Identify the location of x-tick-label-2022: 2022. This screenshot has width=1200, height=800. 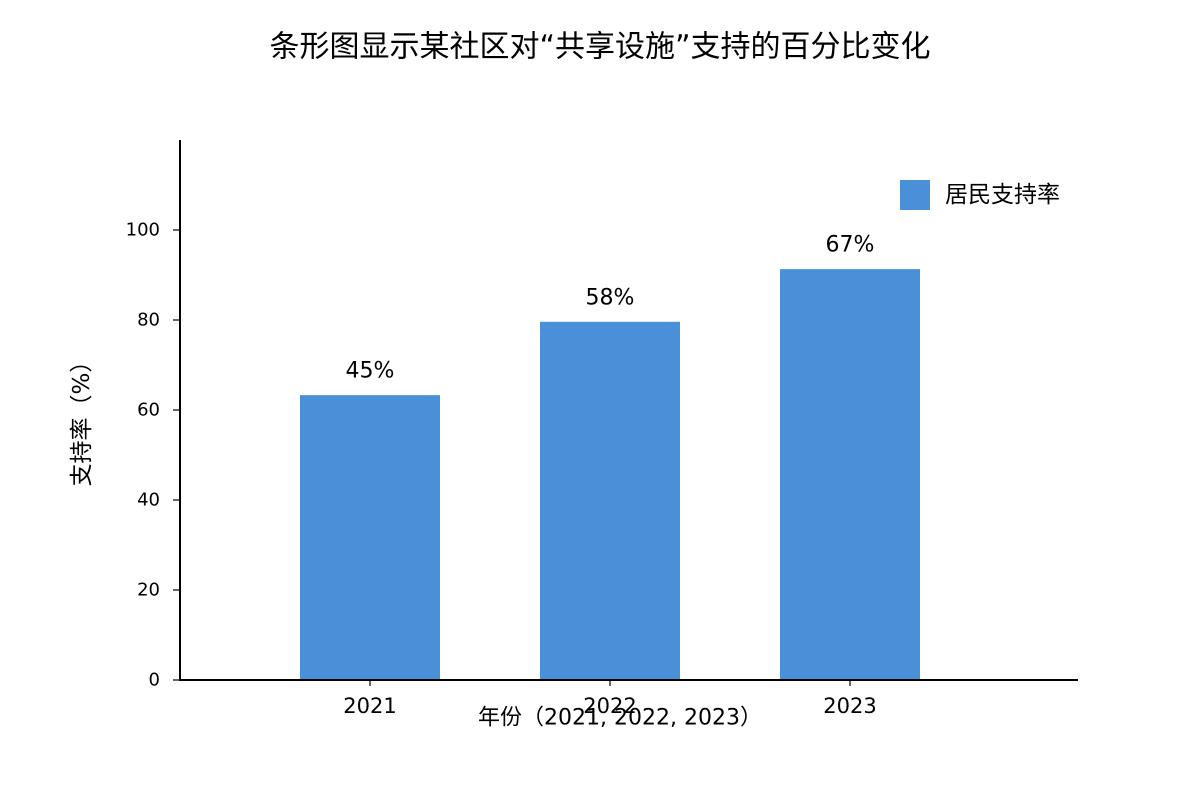
(609, 706).